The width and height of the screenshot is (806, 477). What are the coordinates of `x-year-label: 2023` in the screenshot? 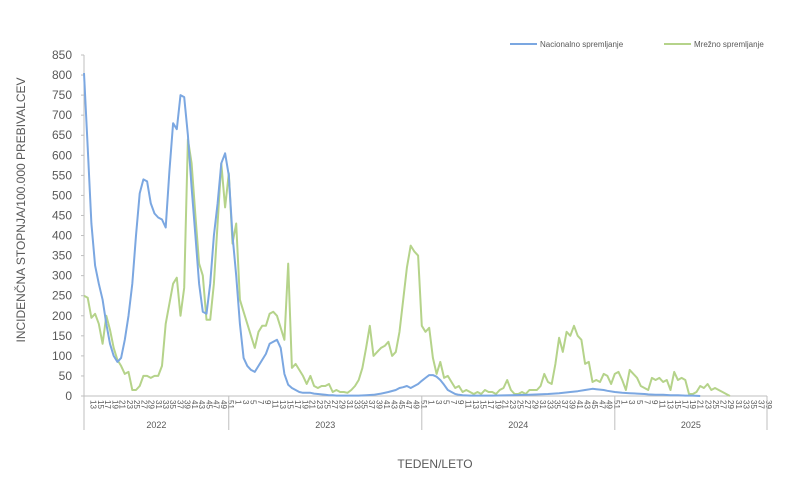 It's located at (325, 425).